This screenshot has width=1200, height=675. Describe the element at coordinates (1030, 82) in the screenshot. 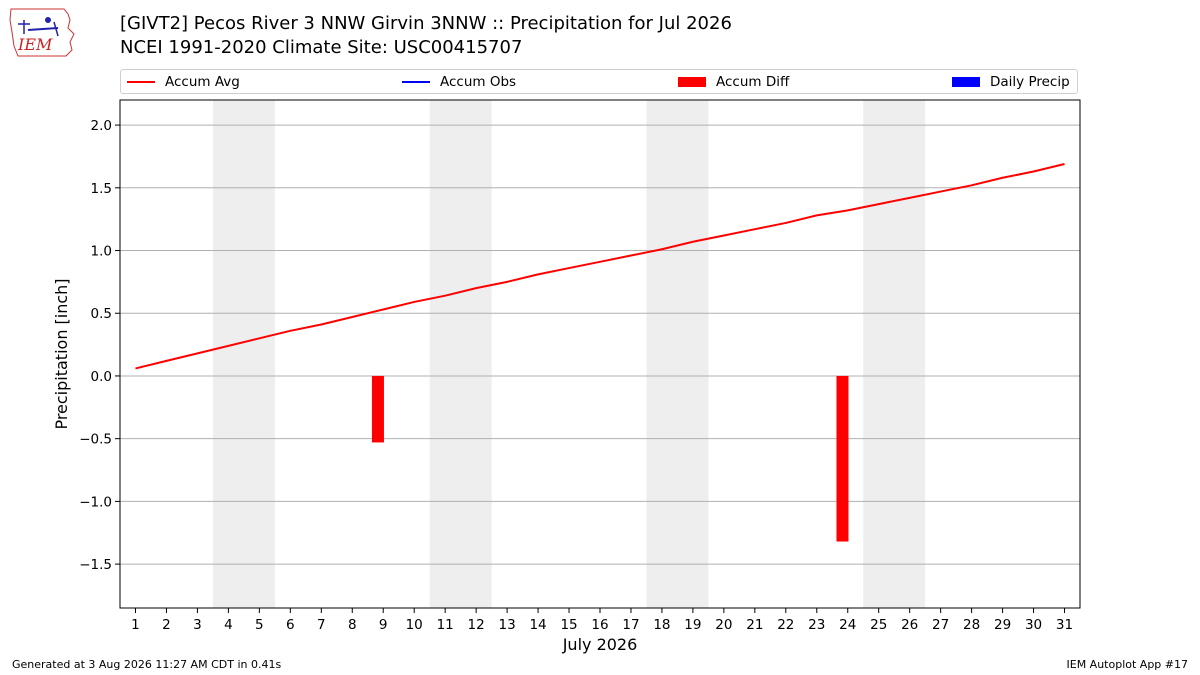

I see `legend-label-daily-precip: Daily Precip` at that location.